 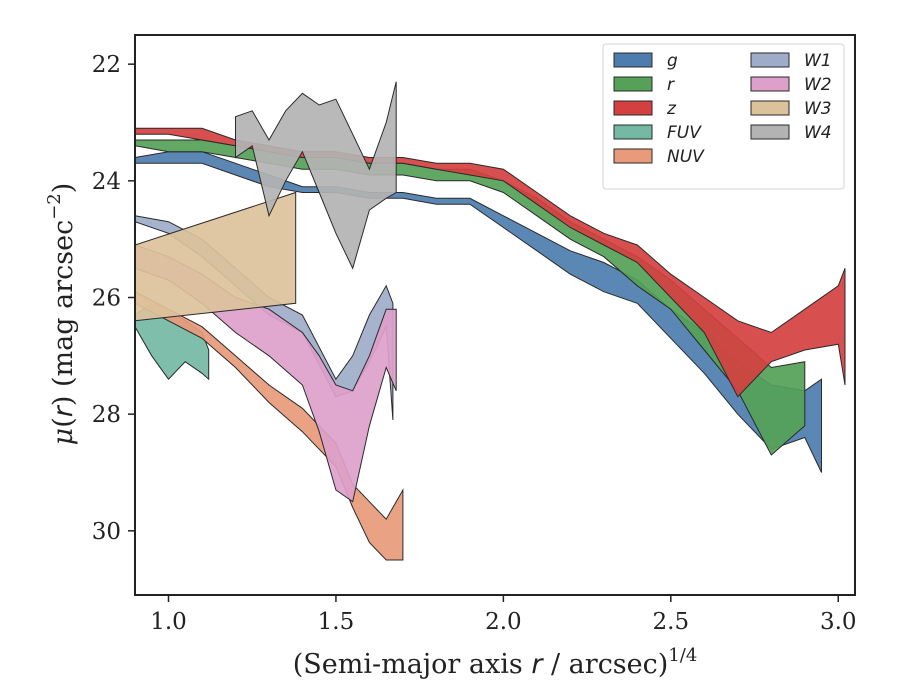 I want to click on legend-label-g: g, so click(x=672, y=61).